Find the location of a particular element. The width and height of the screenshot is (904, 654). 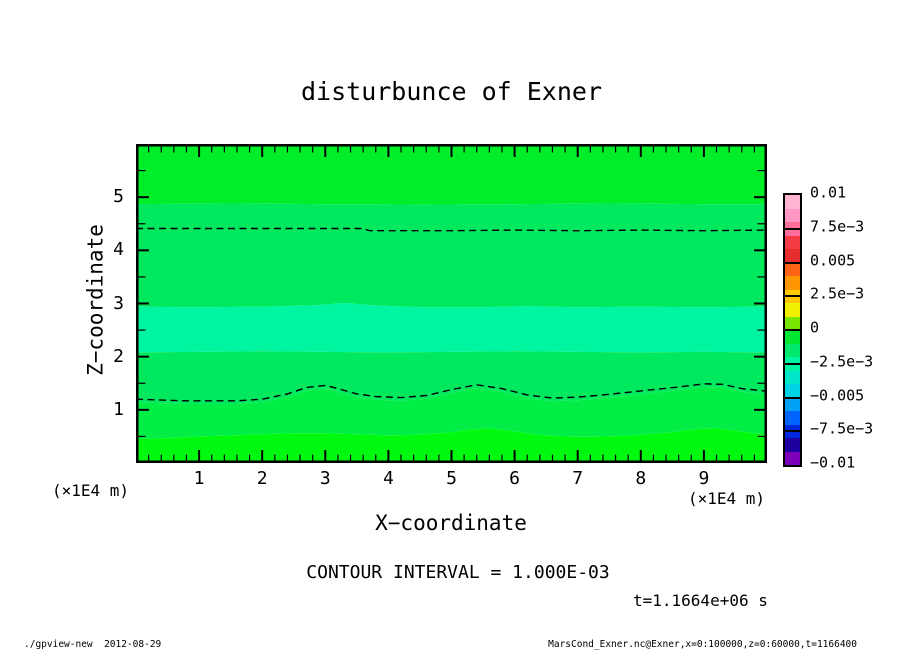

time-annotation: t=1.1664e+06 s is located at coordinates (700, 600).